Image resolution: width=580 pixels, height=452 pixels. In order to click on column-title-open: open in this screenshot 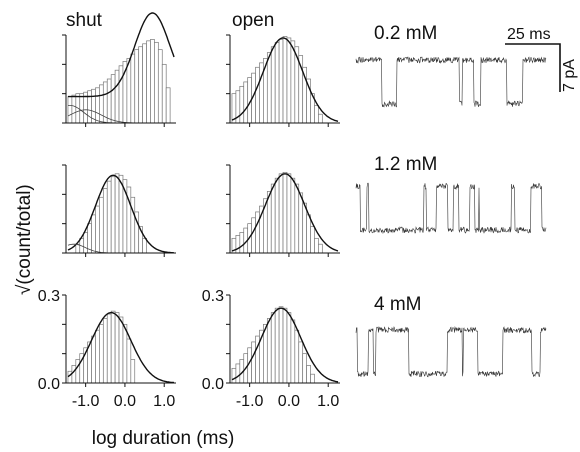, I will do `click(253, 20)`.